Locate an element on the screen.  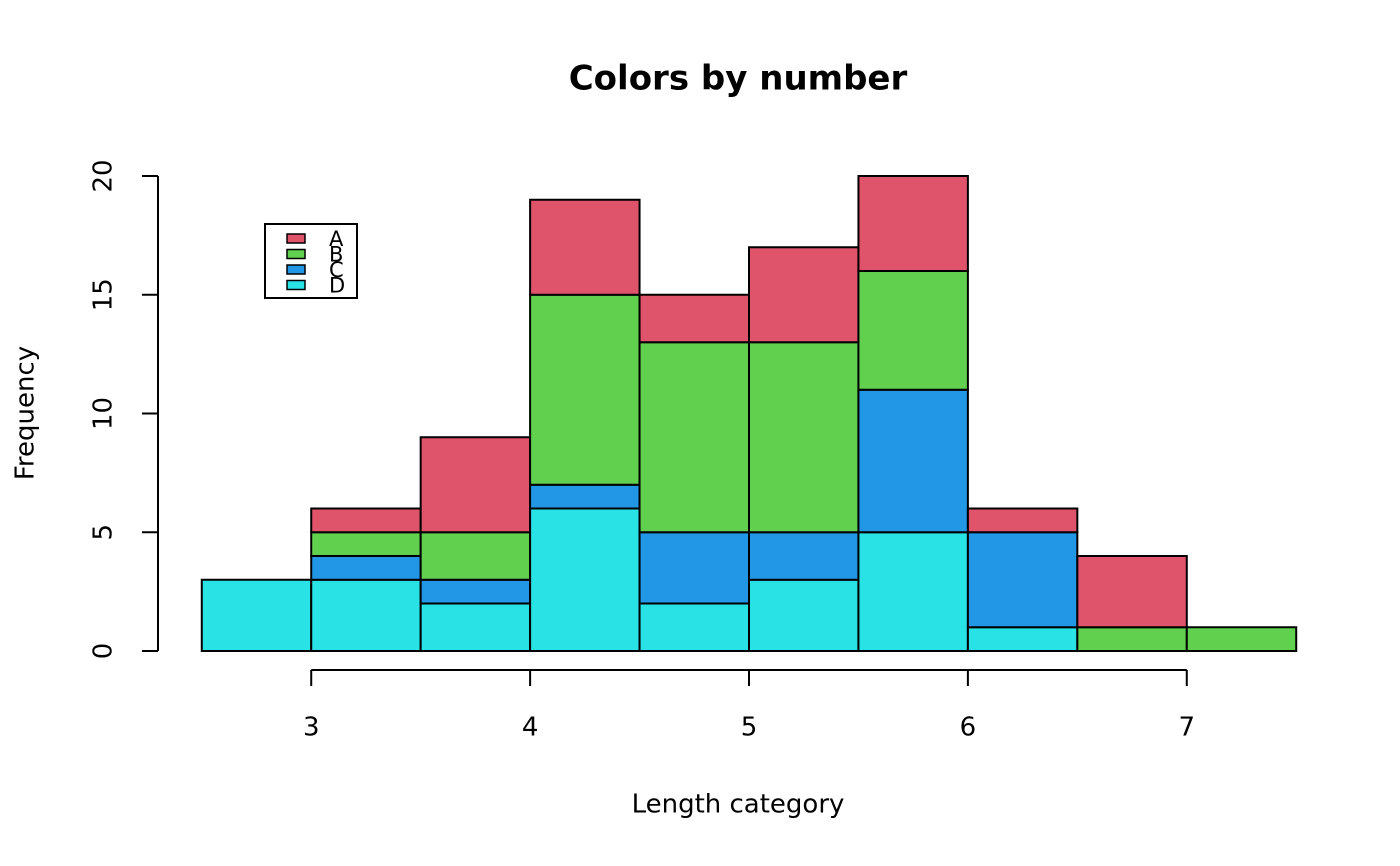
legend-label: A is located at coordinates (336, 239).